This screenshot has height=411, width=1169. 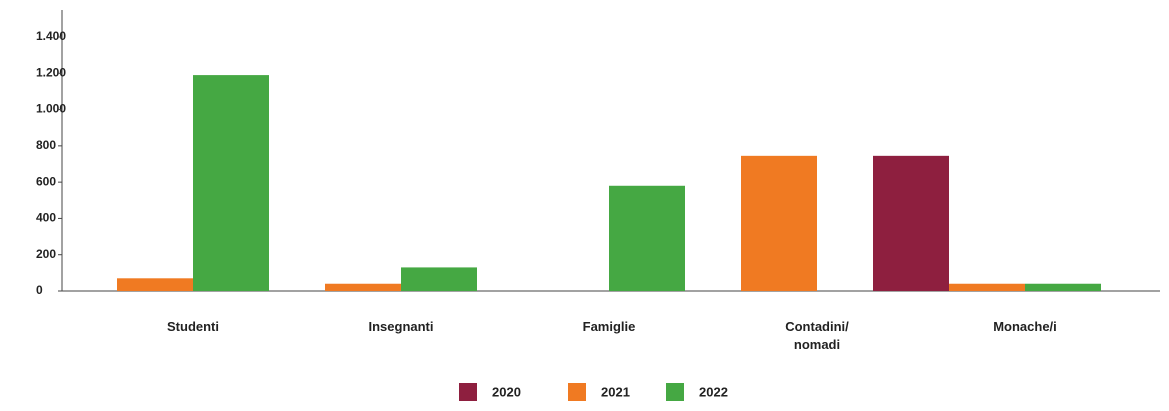 What do you see at coordinates (193, 326) in the screenshot?
I see `x-tick-label: Studenti` at bounding box center [193, 326].